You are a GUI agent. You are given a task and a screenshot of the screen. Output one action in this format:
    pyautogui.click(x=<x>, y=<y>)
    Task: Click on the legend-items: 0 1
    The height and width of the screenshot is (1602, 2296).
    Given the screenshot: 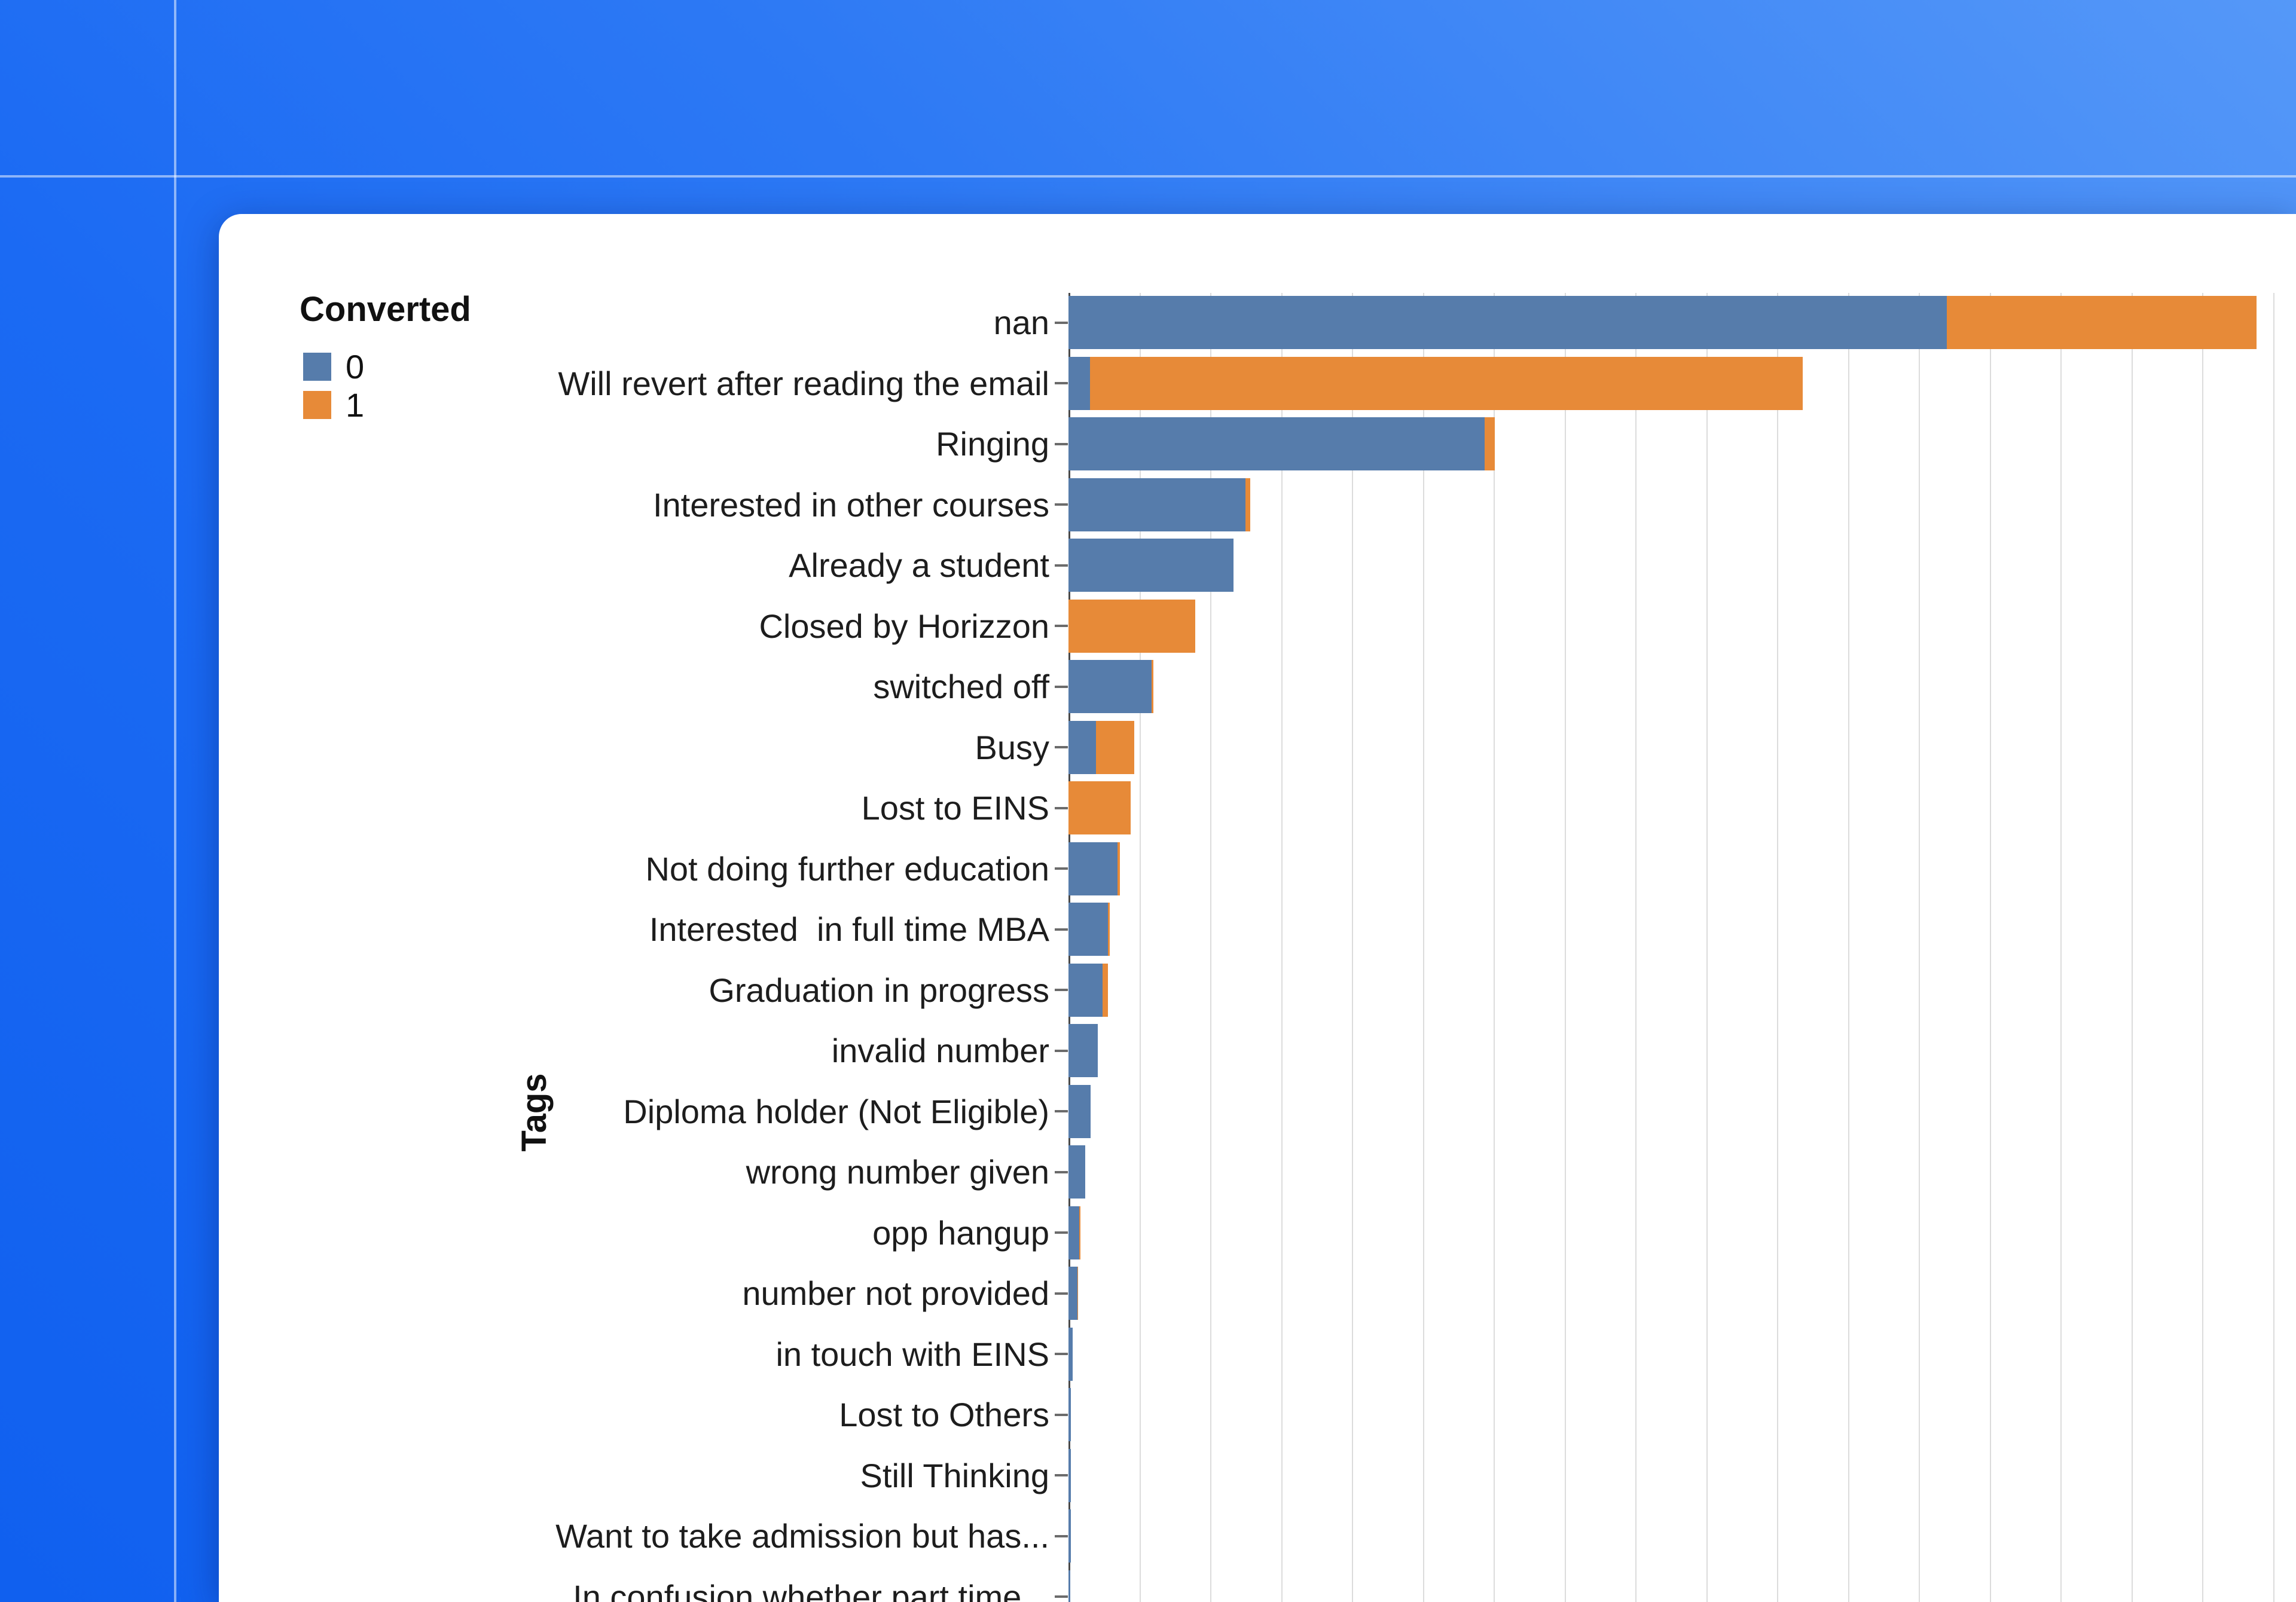 What is the action you would take?
    pyautogui.click(x=385, y=385)
    